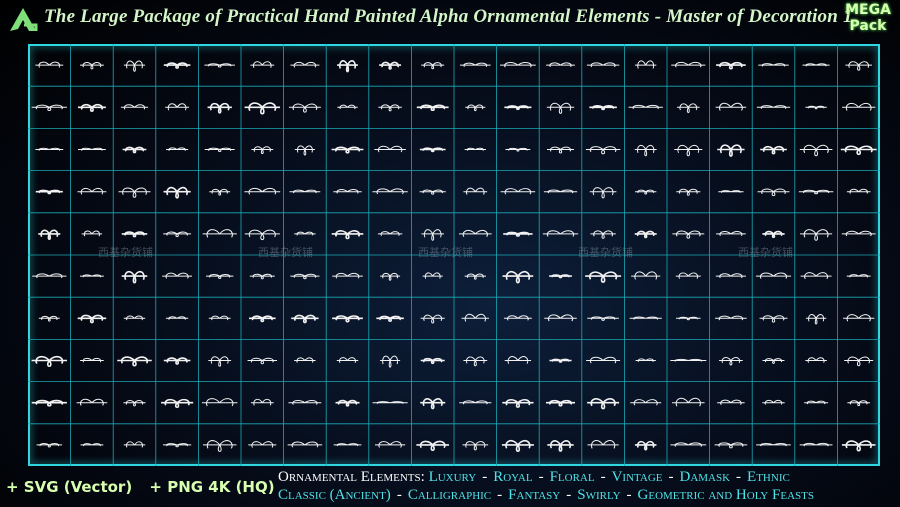  I want to click on feature-item: Classic (Ancient), so click(334, 495).